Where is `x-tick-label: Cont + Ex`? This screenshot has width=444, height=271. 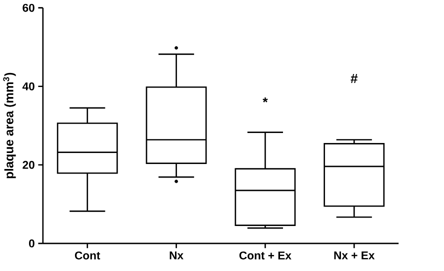 x-tick-label: Cont + Ex is located at coordinates (265, 256).